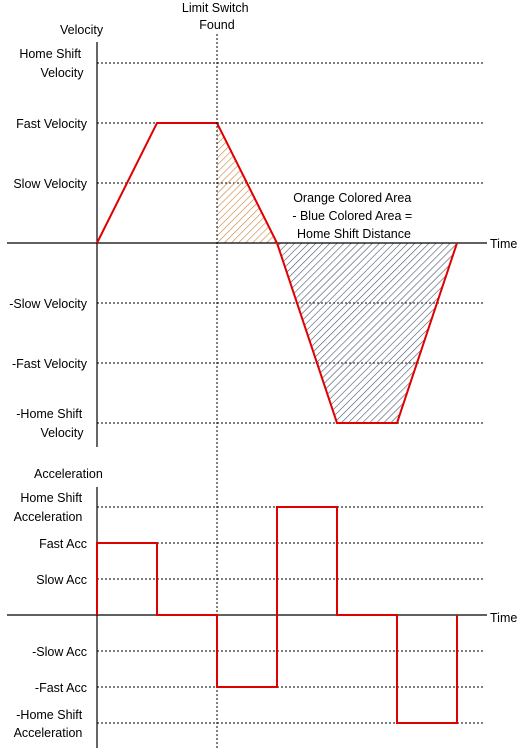  Describe the element at coordinates (59, 652) in the screenshot. I see `neg-slow-acc-label: -Slow Acc` at that location.